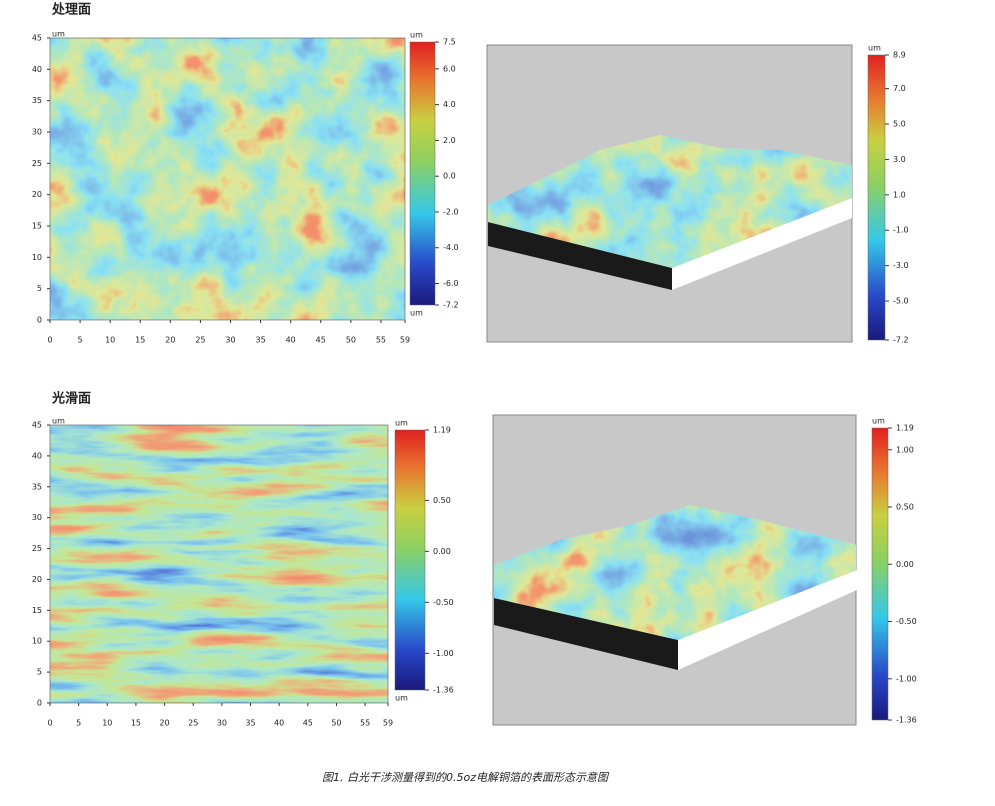 The width and height of the screenshot is (995, 806). What do you see at coordinates (451, 247) in the screenshot?
I see `colorbar-tick-label: -4.0` at bounding box center [451, 247].